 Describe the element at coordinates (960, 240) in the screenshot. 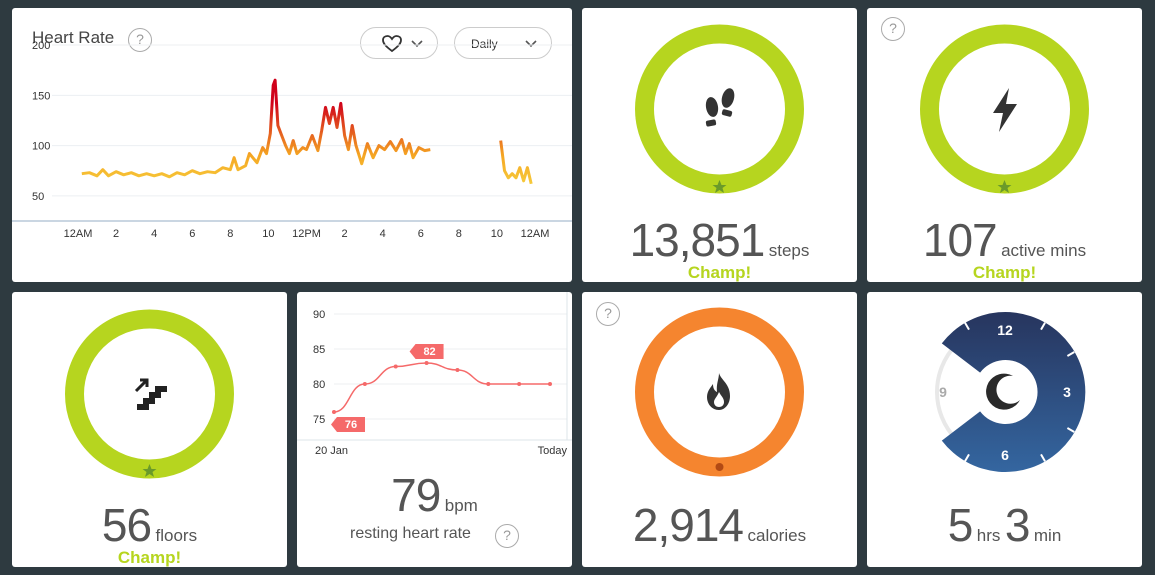

I see `active-value: 107` at that location.